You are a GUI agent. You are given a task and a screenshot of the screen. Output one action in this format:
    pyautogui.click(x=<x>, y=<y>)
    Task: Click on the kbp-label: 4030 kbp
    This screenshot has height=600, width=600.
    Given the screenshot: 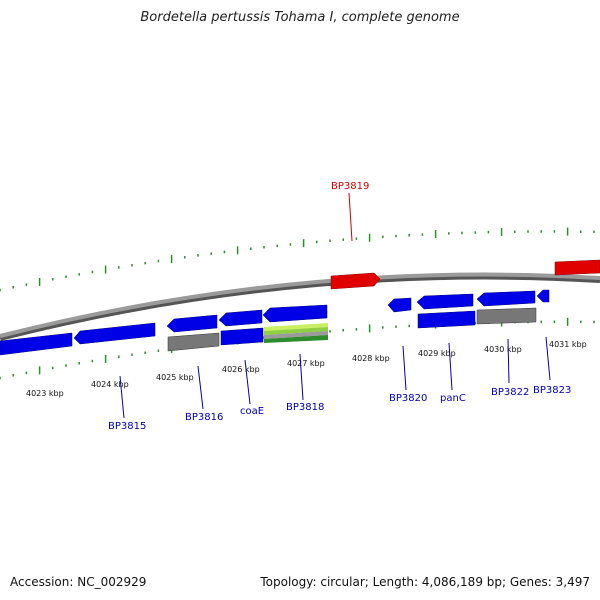 What is the action you would take?
    pyautogui.click(x=503, y=349)
    